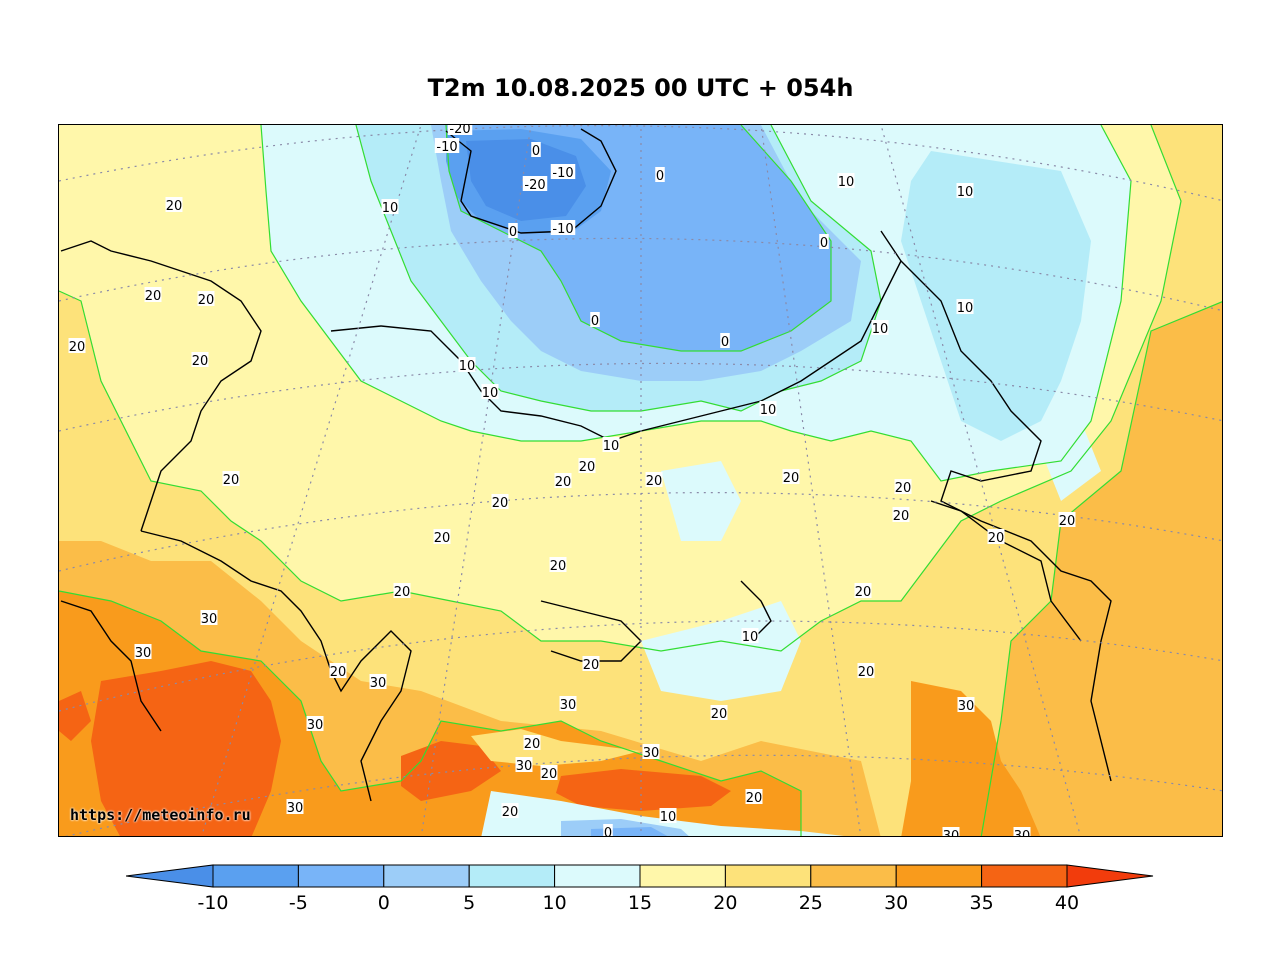  I want to click on colorbar-tick-label: 25, so click(810, 903).